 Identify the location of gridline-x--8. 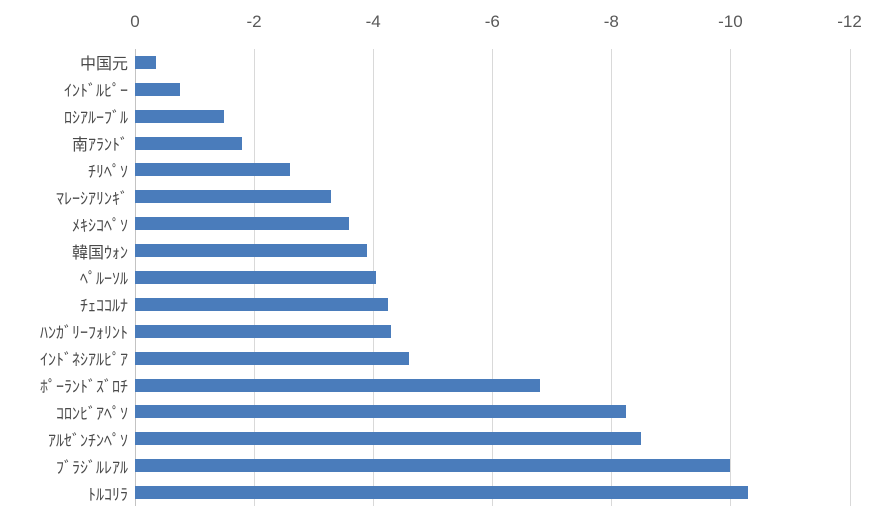
(612, 277).